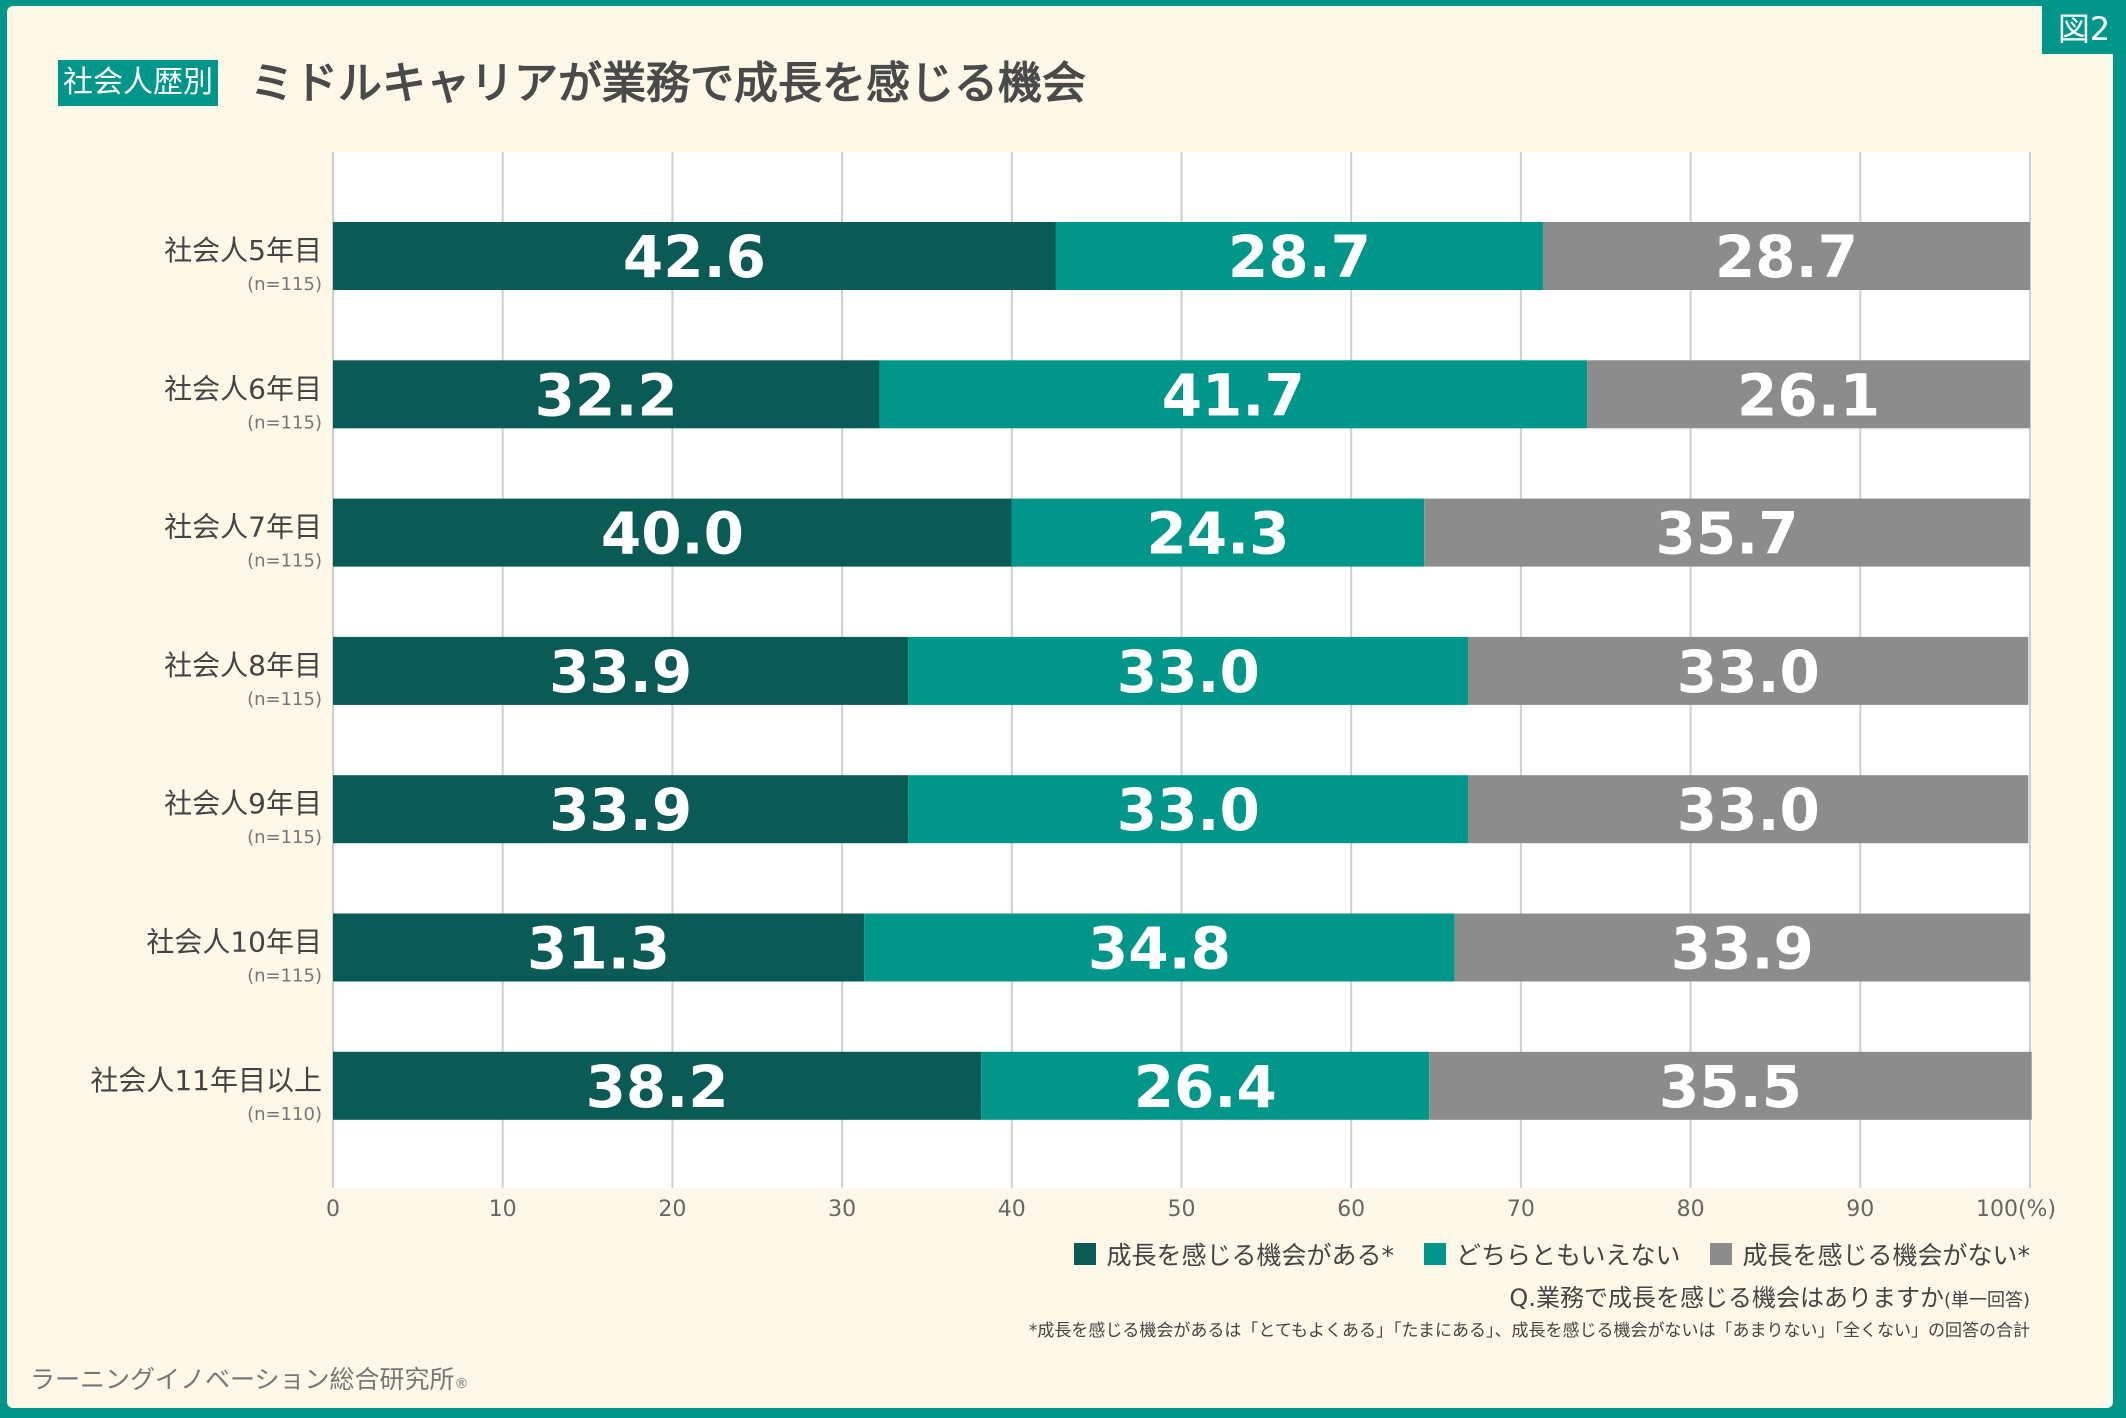 The image size is (2126, 1418). Describe the element at coordinates (672, 1209) in the screenshot. I see `x-tick-label: 20` at that location.